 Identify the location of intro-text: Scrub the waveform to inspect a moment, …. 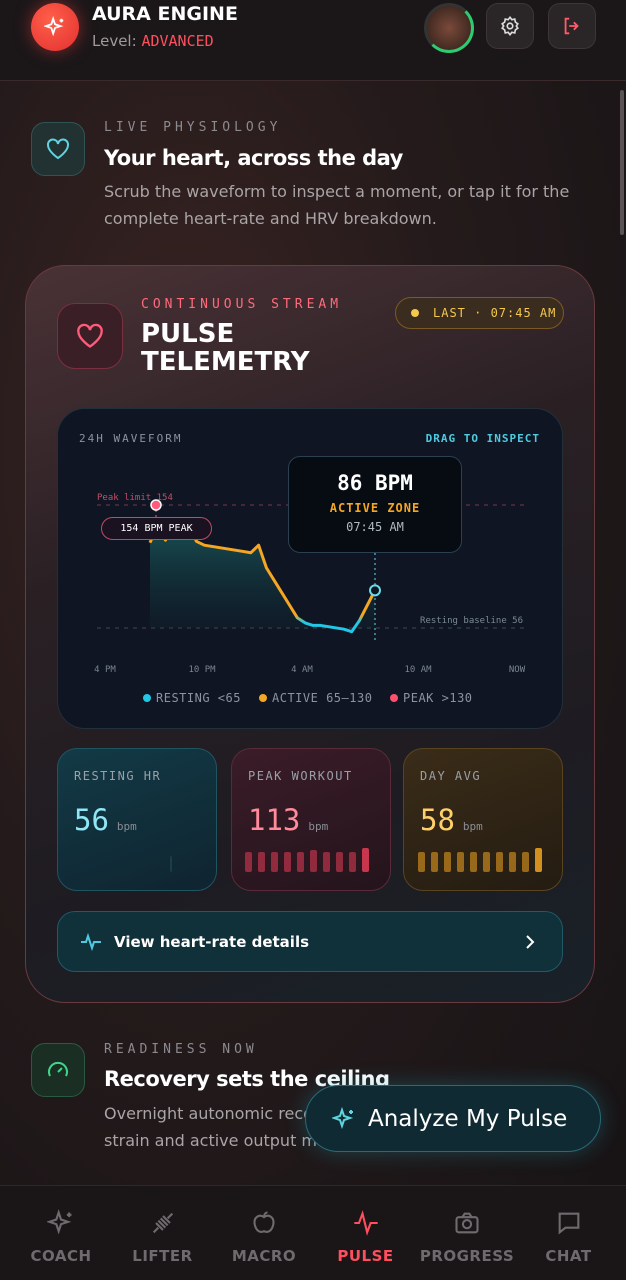
(337, 205).